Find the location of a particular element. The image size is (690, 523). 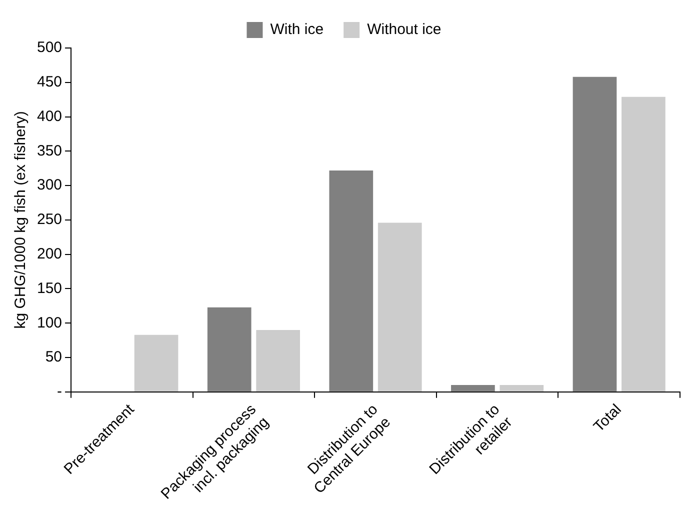

y-tick-label: 300 is located at coordinates (49, 185).